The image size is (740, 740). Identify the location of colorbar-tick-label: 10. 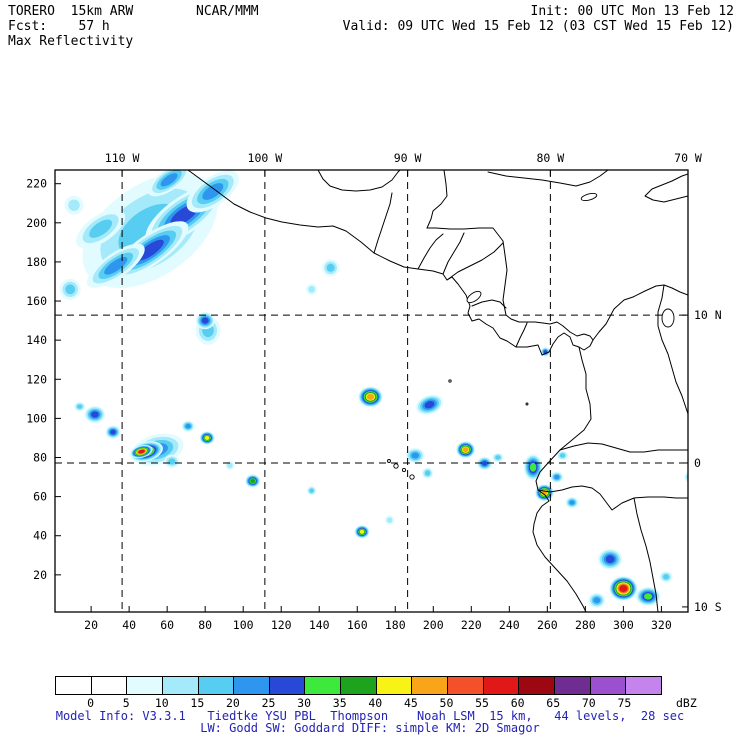
(161, 703).